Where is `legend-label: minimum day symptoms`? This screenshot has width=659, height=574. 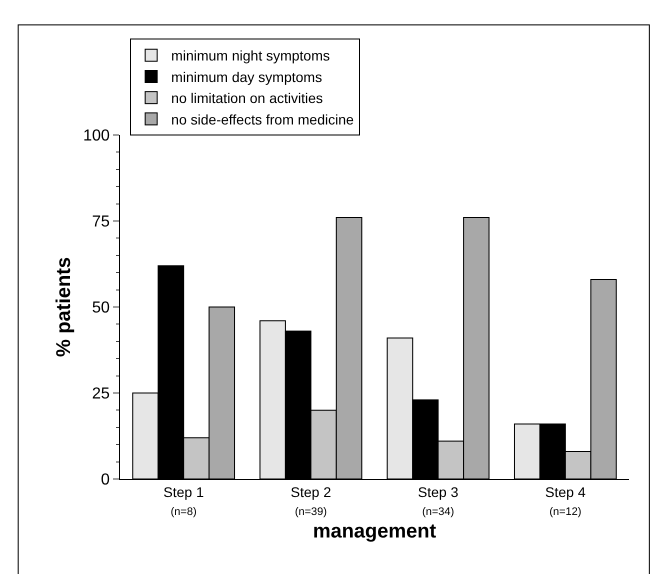
legend-label: minimum day symptoms is located at coordinates (246, 76).